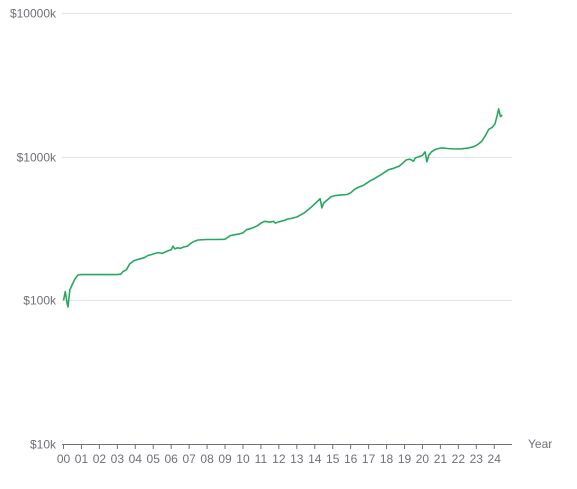 The image size is (577, 489). I want to click on x-tick-label: 03, so click(118, 459).